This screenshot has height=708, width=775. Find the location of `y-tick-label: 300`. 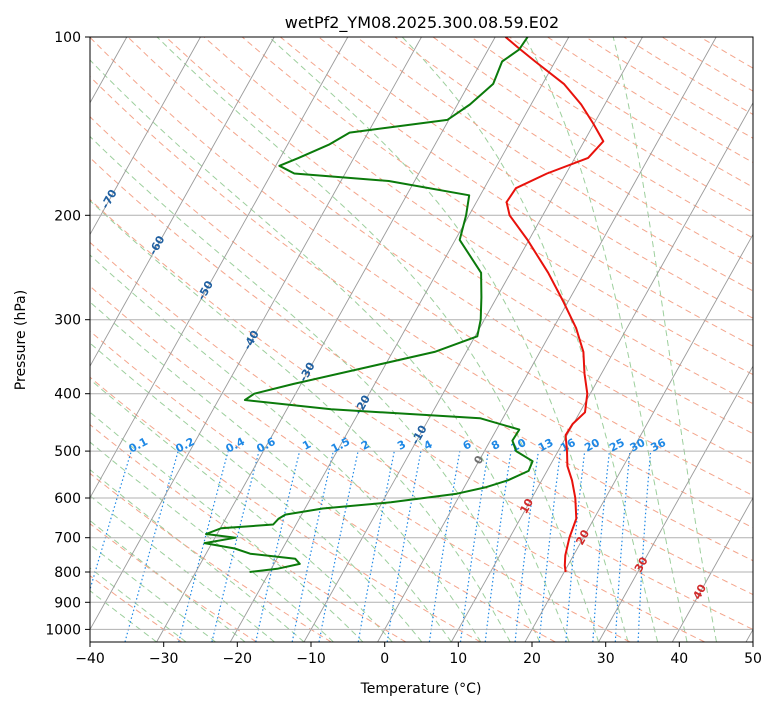

y-tick-label: 300 is located at coordinates (67, 321).